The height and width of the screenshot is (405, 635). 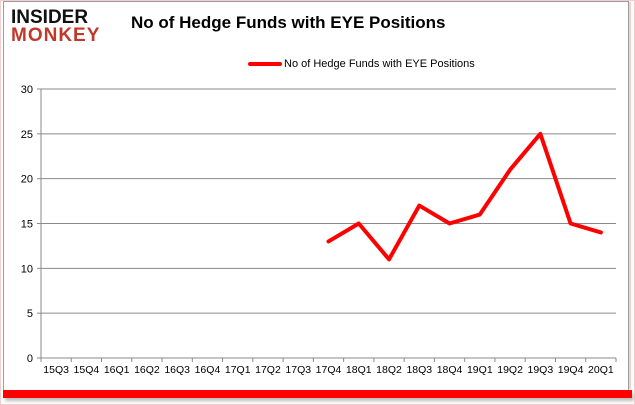 I want to click on x-axis-tick-label: 19Q4, so click(x=571, y=370).